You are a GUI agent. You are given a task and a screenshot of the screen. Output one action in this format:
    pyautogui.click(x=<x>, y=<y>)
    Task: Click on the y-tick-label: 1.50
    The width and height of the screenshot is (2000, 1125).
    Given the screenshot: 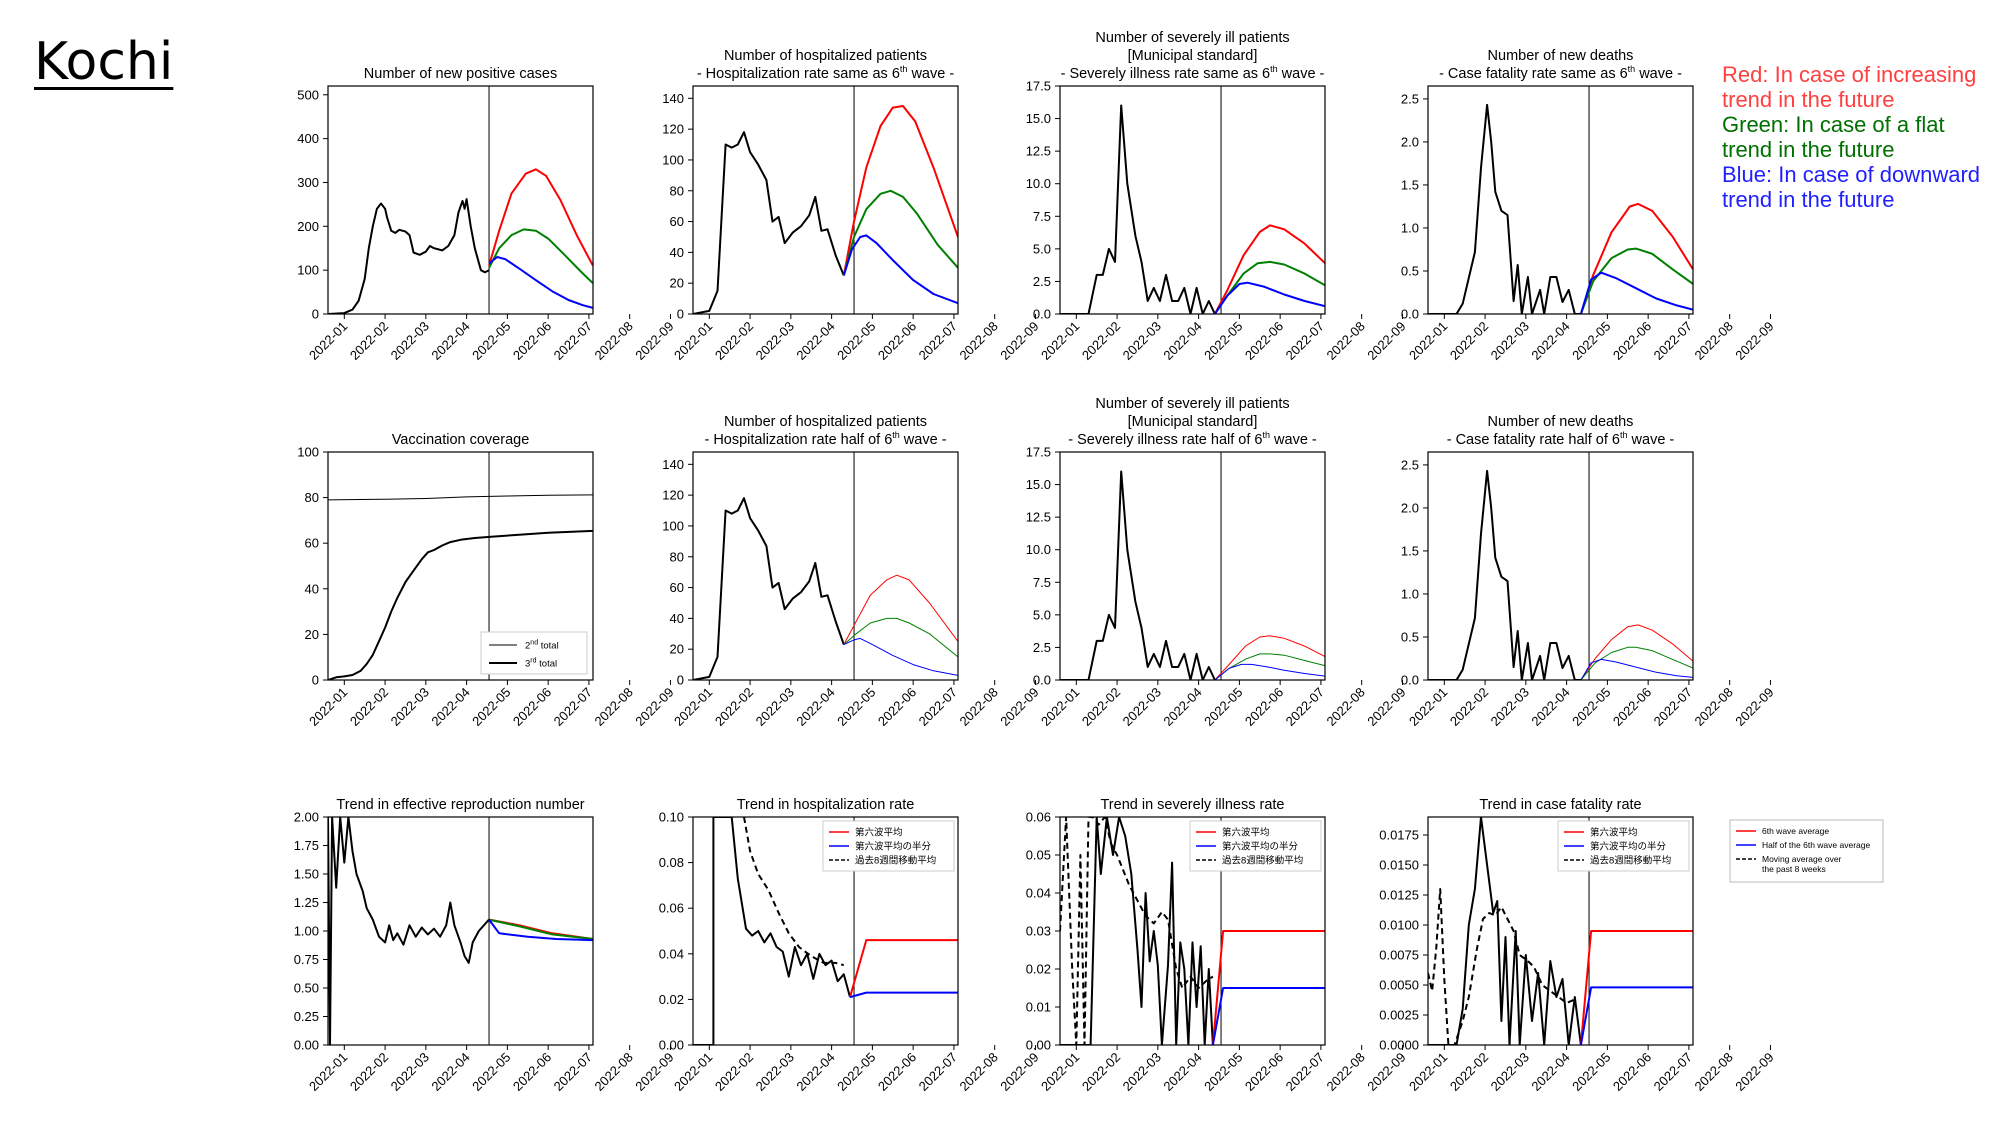 What is the action you would take?
    pyautogui.click(x=306, y=874)
    